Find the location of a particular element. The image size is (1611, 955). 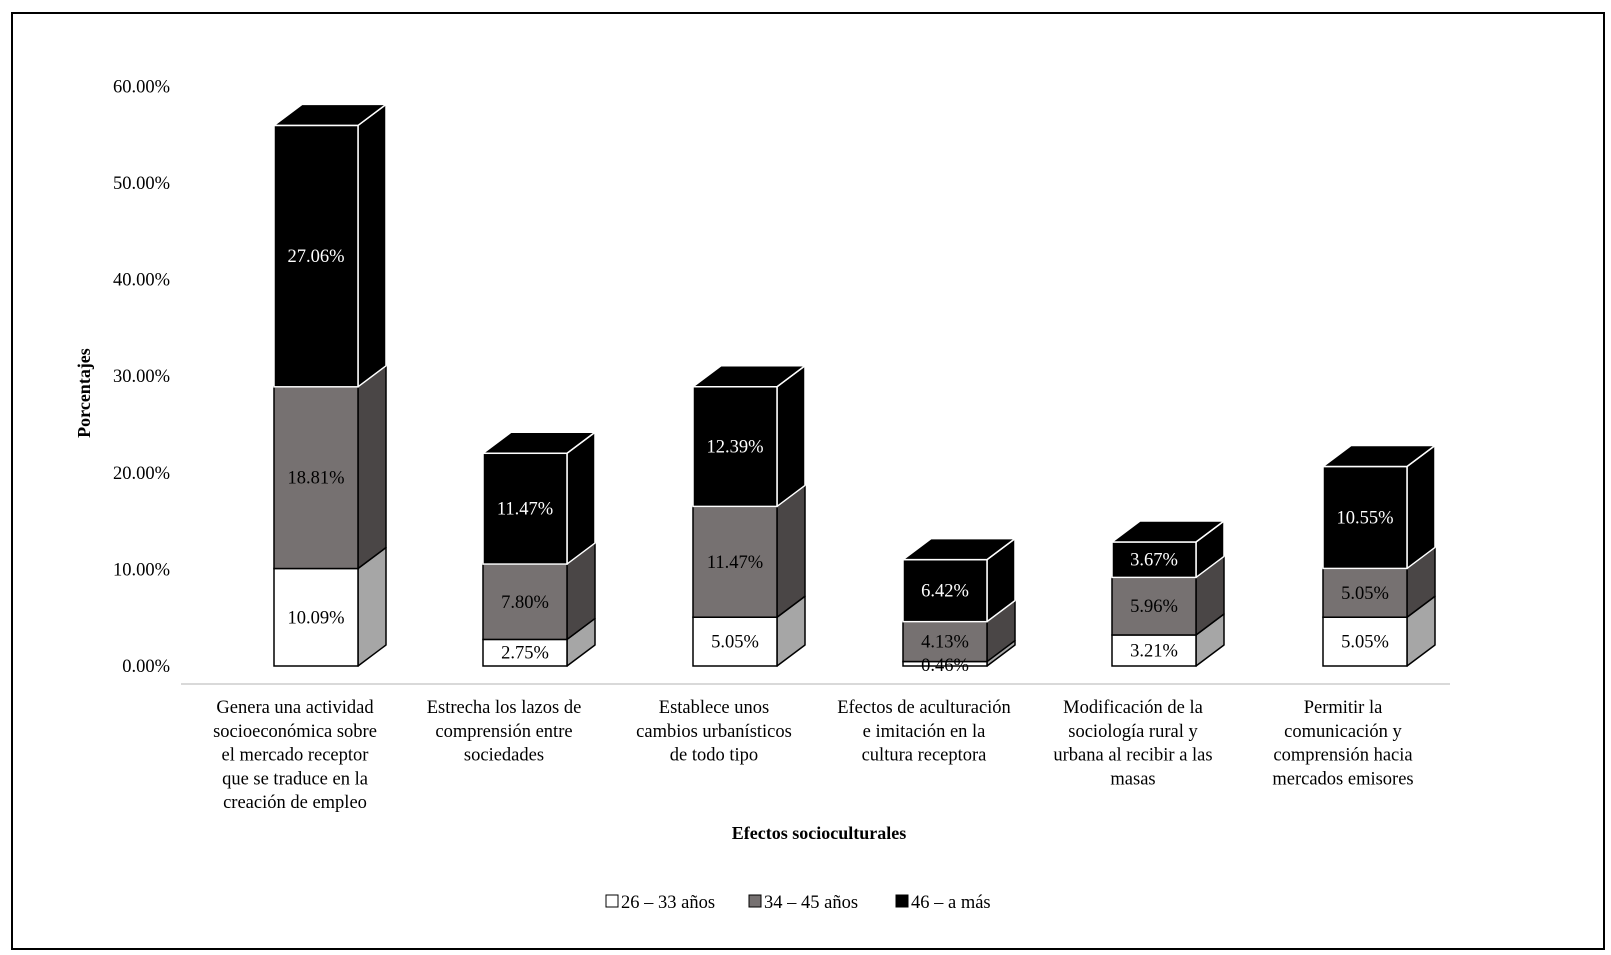

category-label: comunicación y is located at coordinates (1343, 732).